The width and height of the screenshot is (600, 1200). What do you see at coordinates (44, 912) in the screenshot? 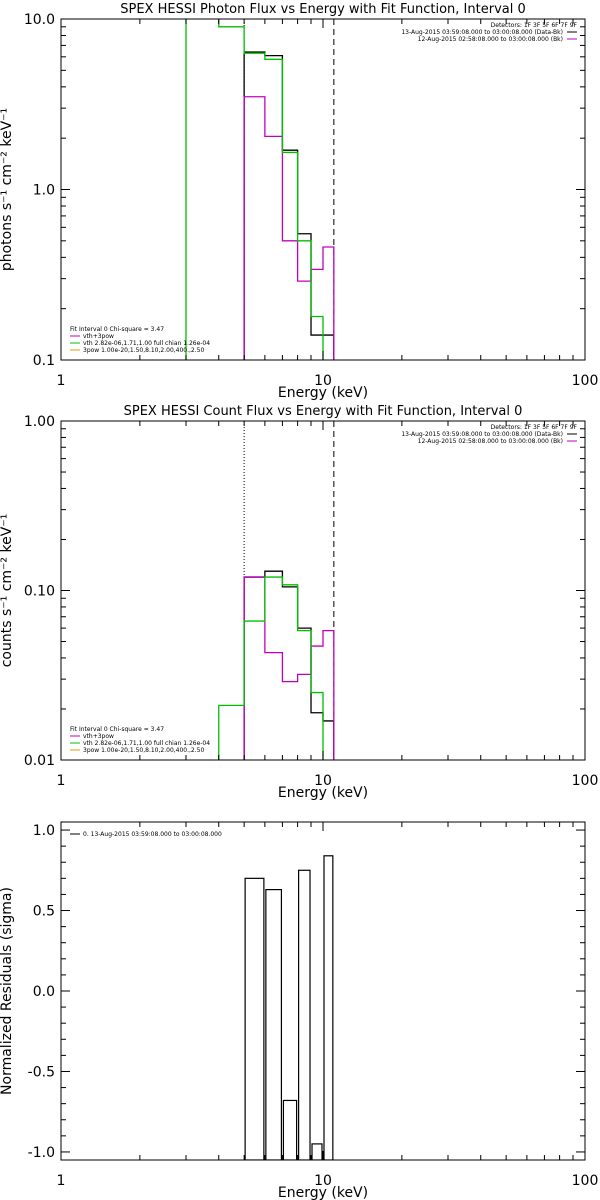
I see `y-tick-label: 0.5` at bounding box center [44, 912].